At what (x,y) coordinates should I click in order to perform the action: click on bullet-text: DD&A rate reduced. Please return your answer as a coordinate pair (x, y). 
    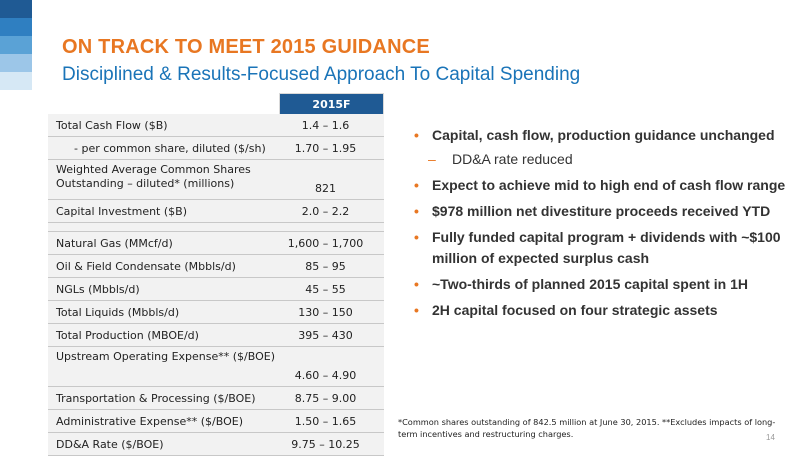
    Looking at the image, I should click on (512, 159).